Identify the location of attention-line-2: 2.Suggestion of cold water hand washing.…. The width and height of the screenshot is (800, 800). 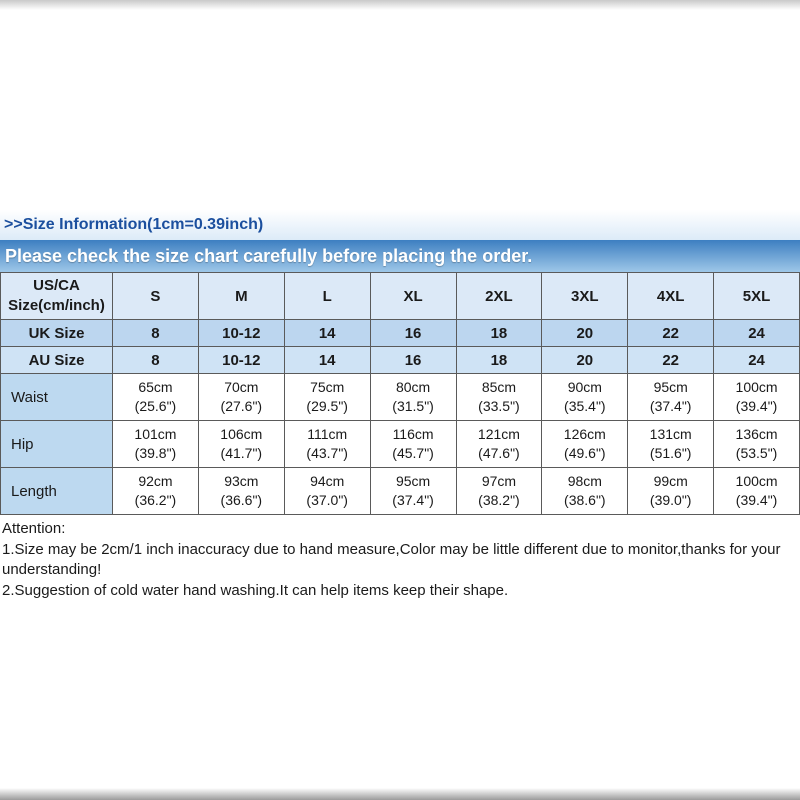
(255, 591).